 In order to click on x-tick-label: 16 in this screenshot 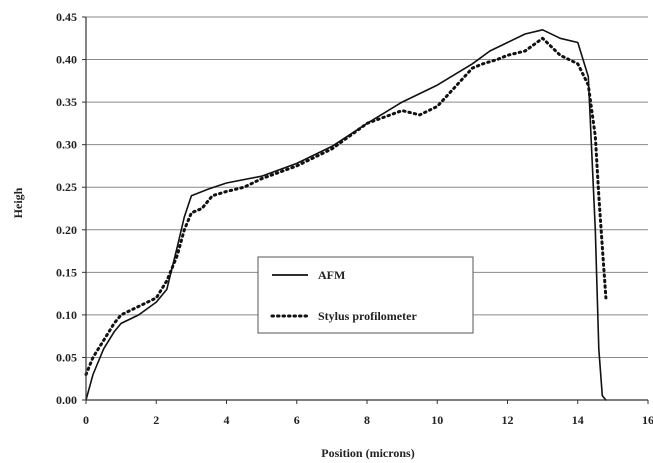, I will do `click(647, 420)`.